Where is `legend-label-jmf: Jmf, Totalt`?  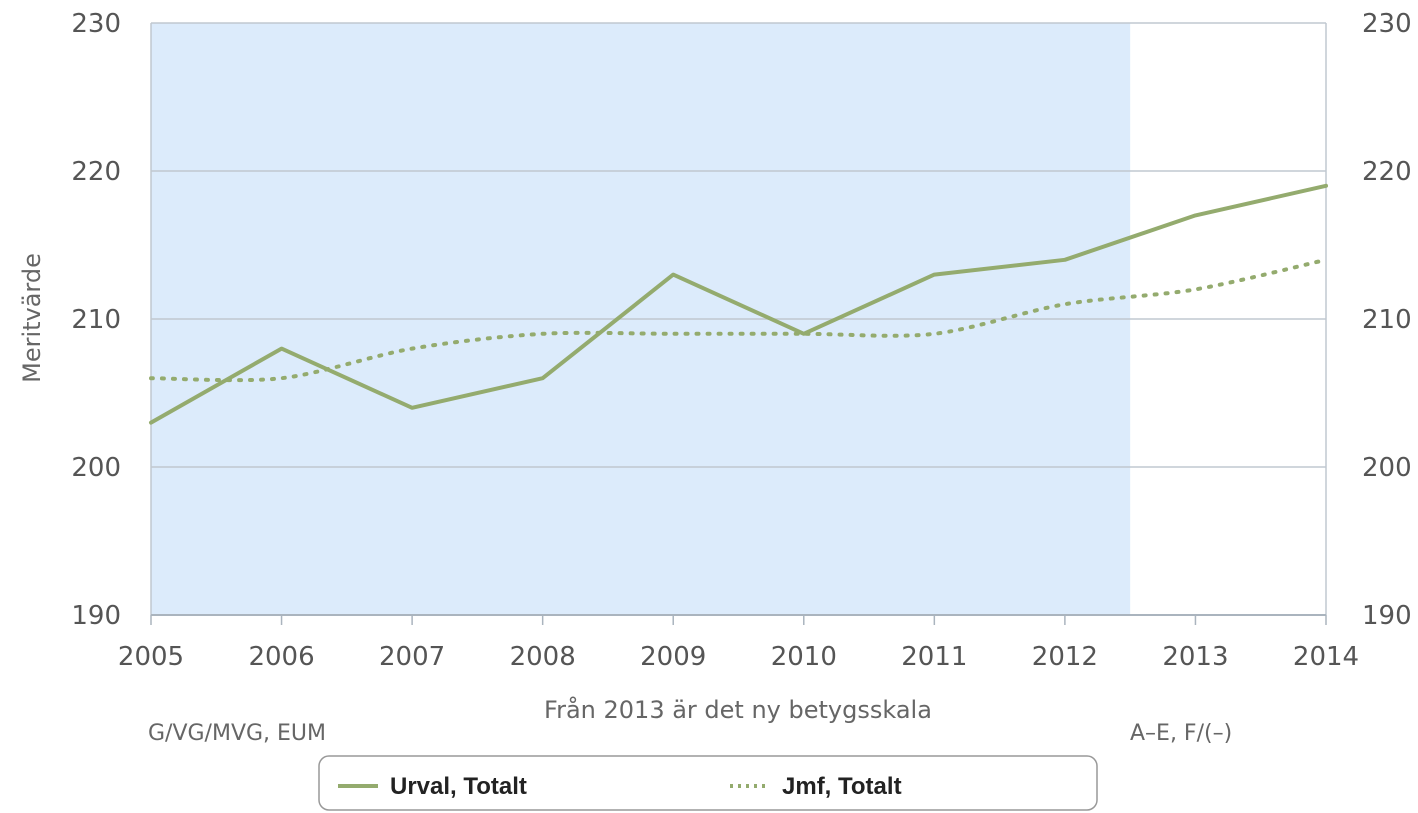 legend-label-jmf: Jmf, Totalt is located at coordinates (842, 786).